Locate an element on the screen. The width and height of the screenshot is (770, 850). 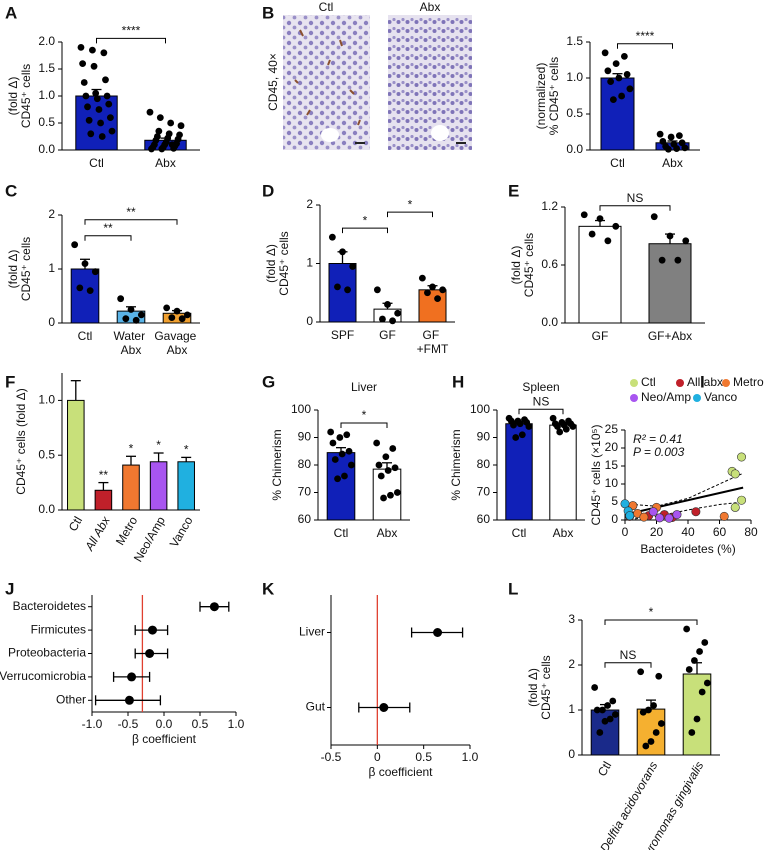
x-tick-label: 1.0 is located at coordinates (236, 724).